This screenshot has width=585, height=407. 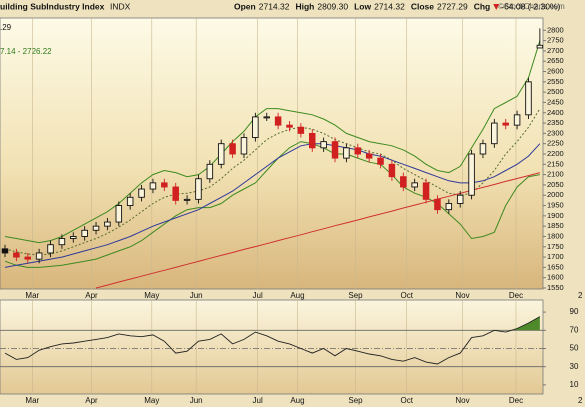 What do you see at coordinates (555, 184) in the screenshot?
I see `y-tick-label: 2050` at bounding box center [555, 184].